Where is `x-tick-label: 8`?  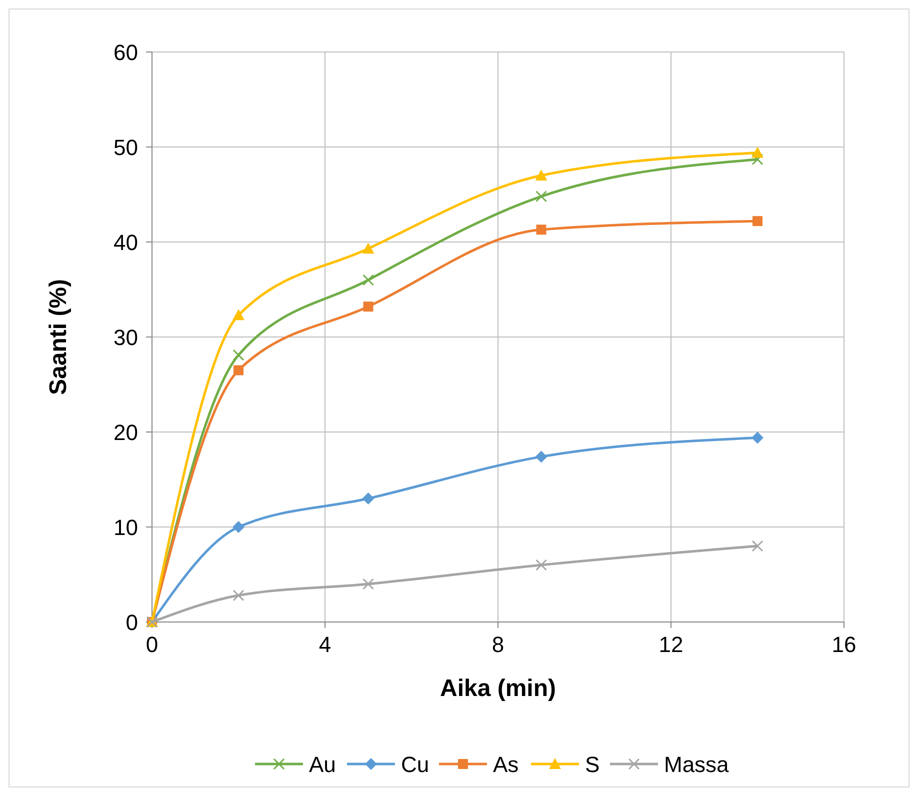 x-tick-label: 8 is located at coordinates (498, 644).